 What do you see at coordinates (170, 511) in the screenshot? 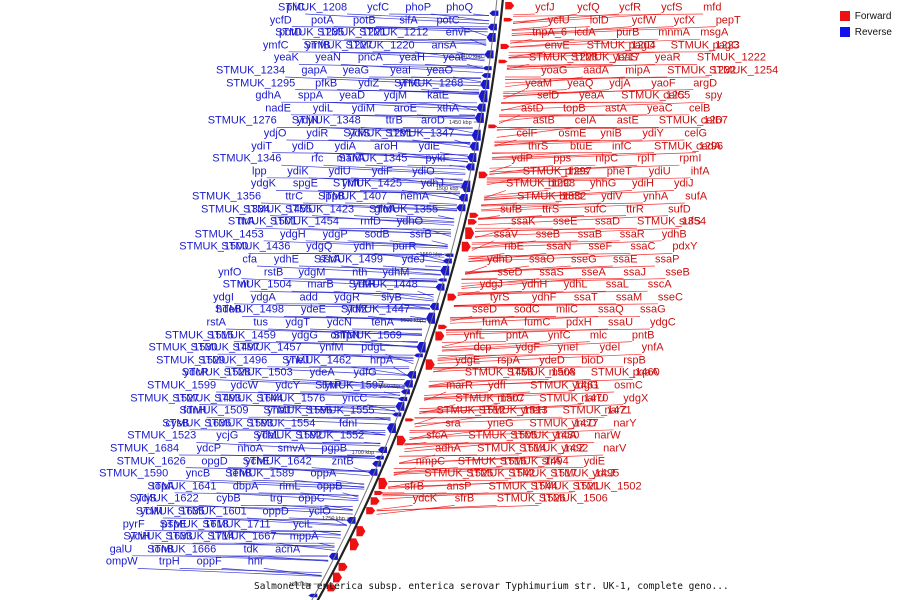
I see `reverse-gene-label: STMUK_1635` at bounding box center [170, 511].